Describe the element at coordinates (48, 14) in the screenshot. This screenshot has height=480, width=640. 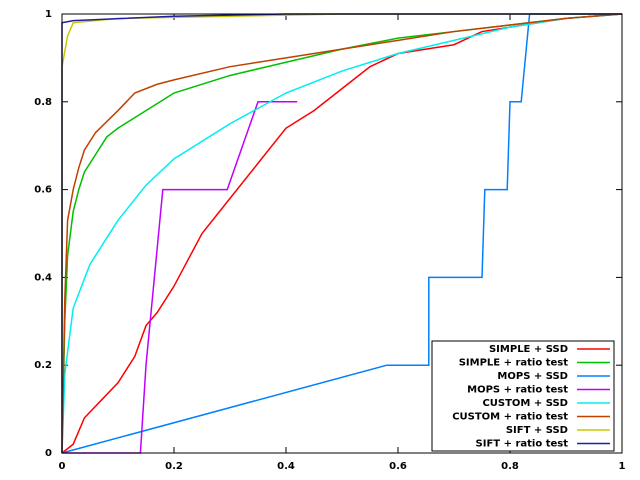
I see `y-tick-label: 1` at that location.